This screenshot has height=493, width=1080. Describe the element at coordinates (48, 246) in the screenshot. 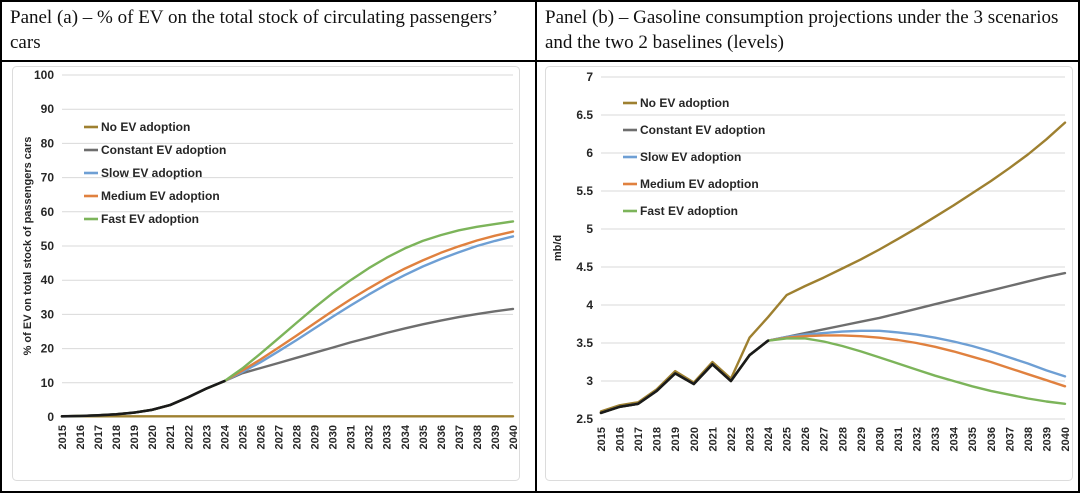

I see `y-tick-label: 50` at that location.